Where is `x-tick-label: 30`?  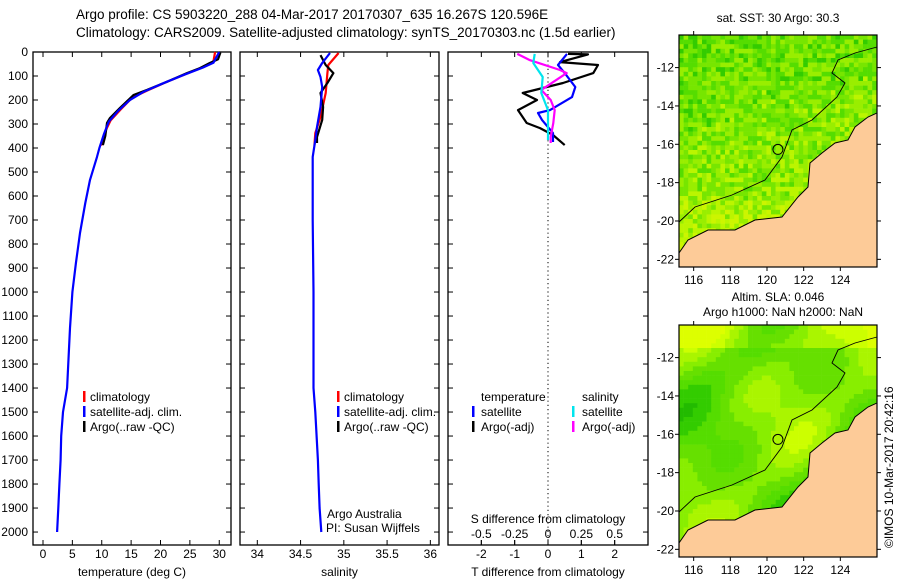 x-tick-label: 30 is located at coordinates (220, 554).